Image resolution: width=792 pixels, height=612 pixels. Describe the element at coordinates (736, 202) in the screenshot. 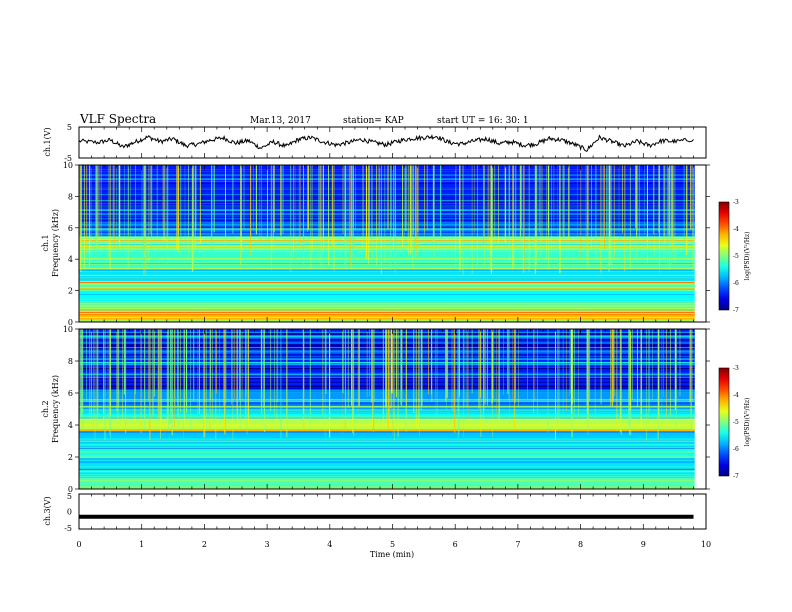

I see `ch1-colorbar-tick-0: -3` at that location.